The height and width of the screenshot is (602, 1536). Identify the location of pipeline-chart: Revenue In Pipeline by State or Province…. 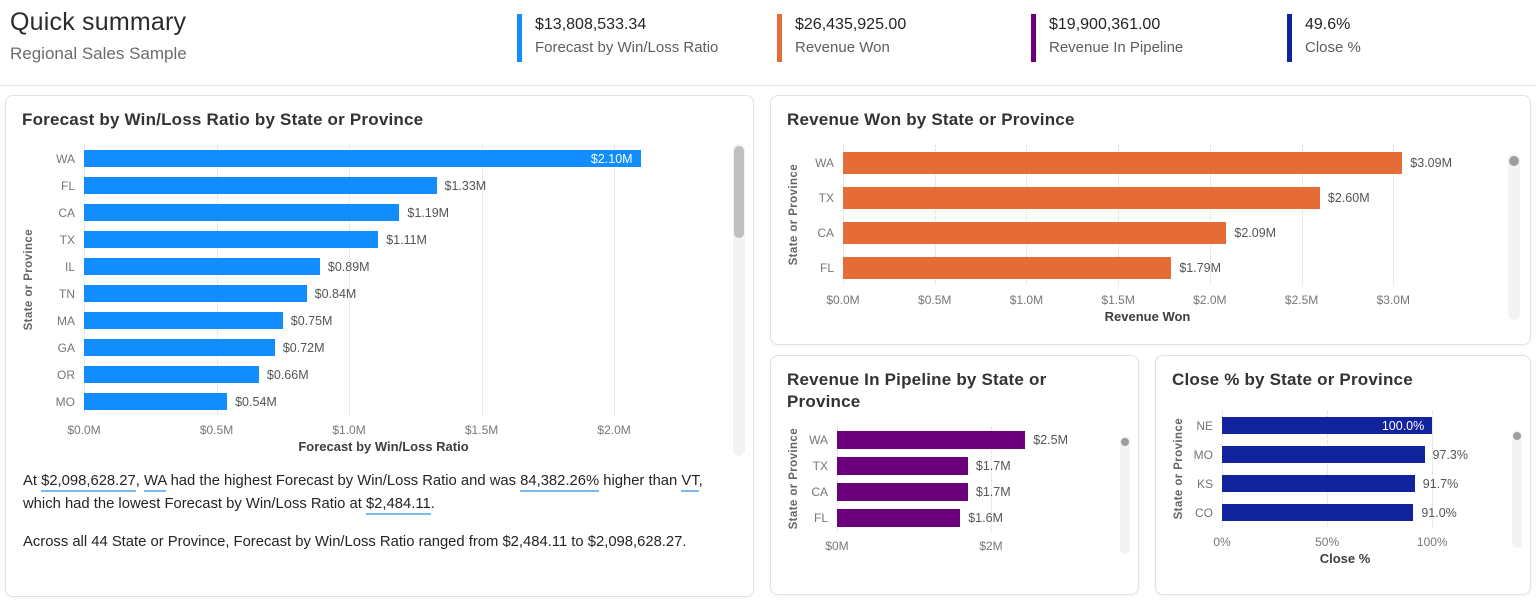
(954, 455).